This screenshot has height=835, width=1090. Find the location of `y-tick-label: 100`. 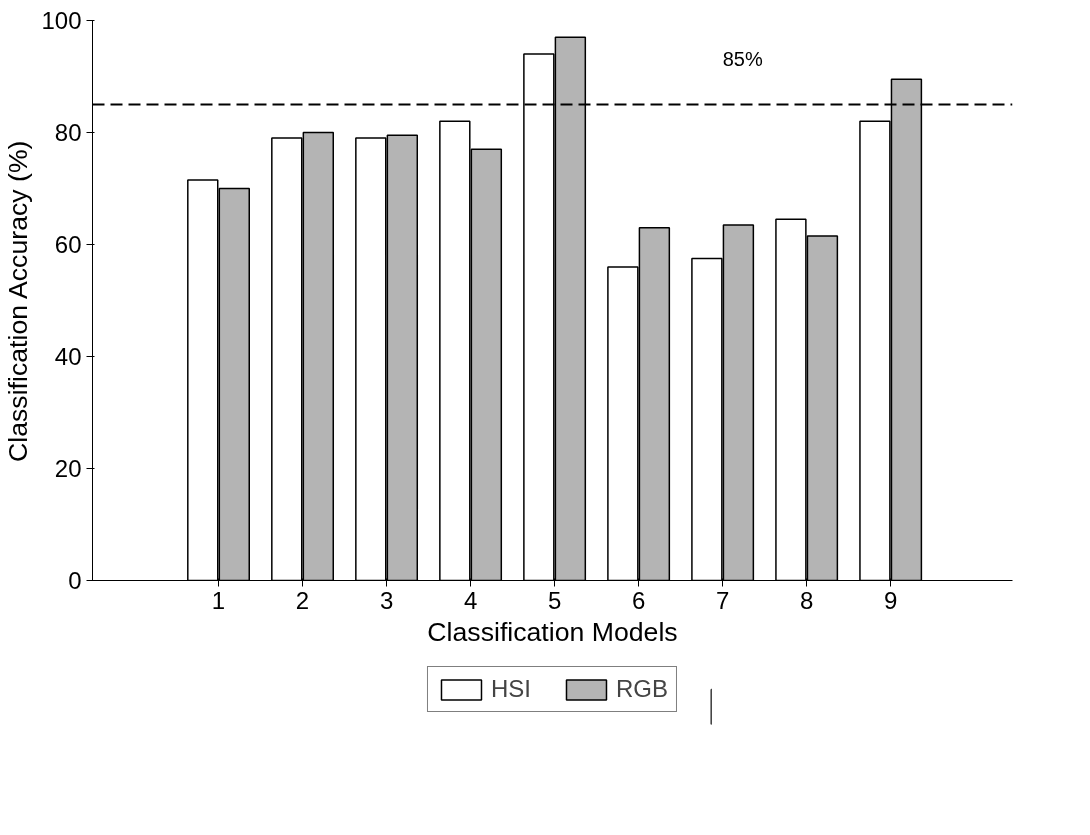

y-tick-label: 100 is located at coordinates (61, 20).